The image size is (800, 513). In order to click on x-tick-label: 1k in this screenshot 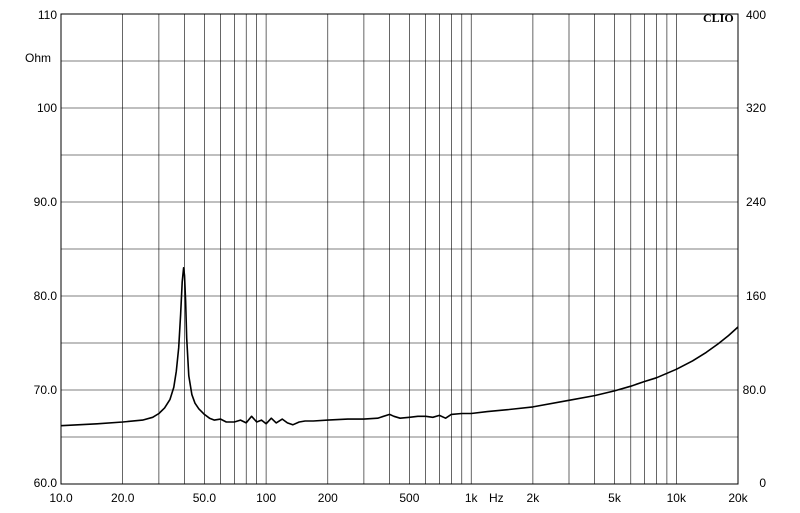, I will do `click(472, 498)`.